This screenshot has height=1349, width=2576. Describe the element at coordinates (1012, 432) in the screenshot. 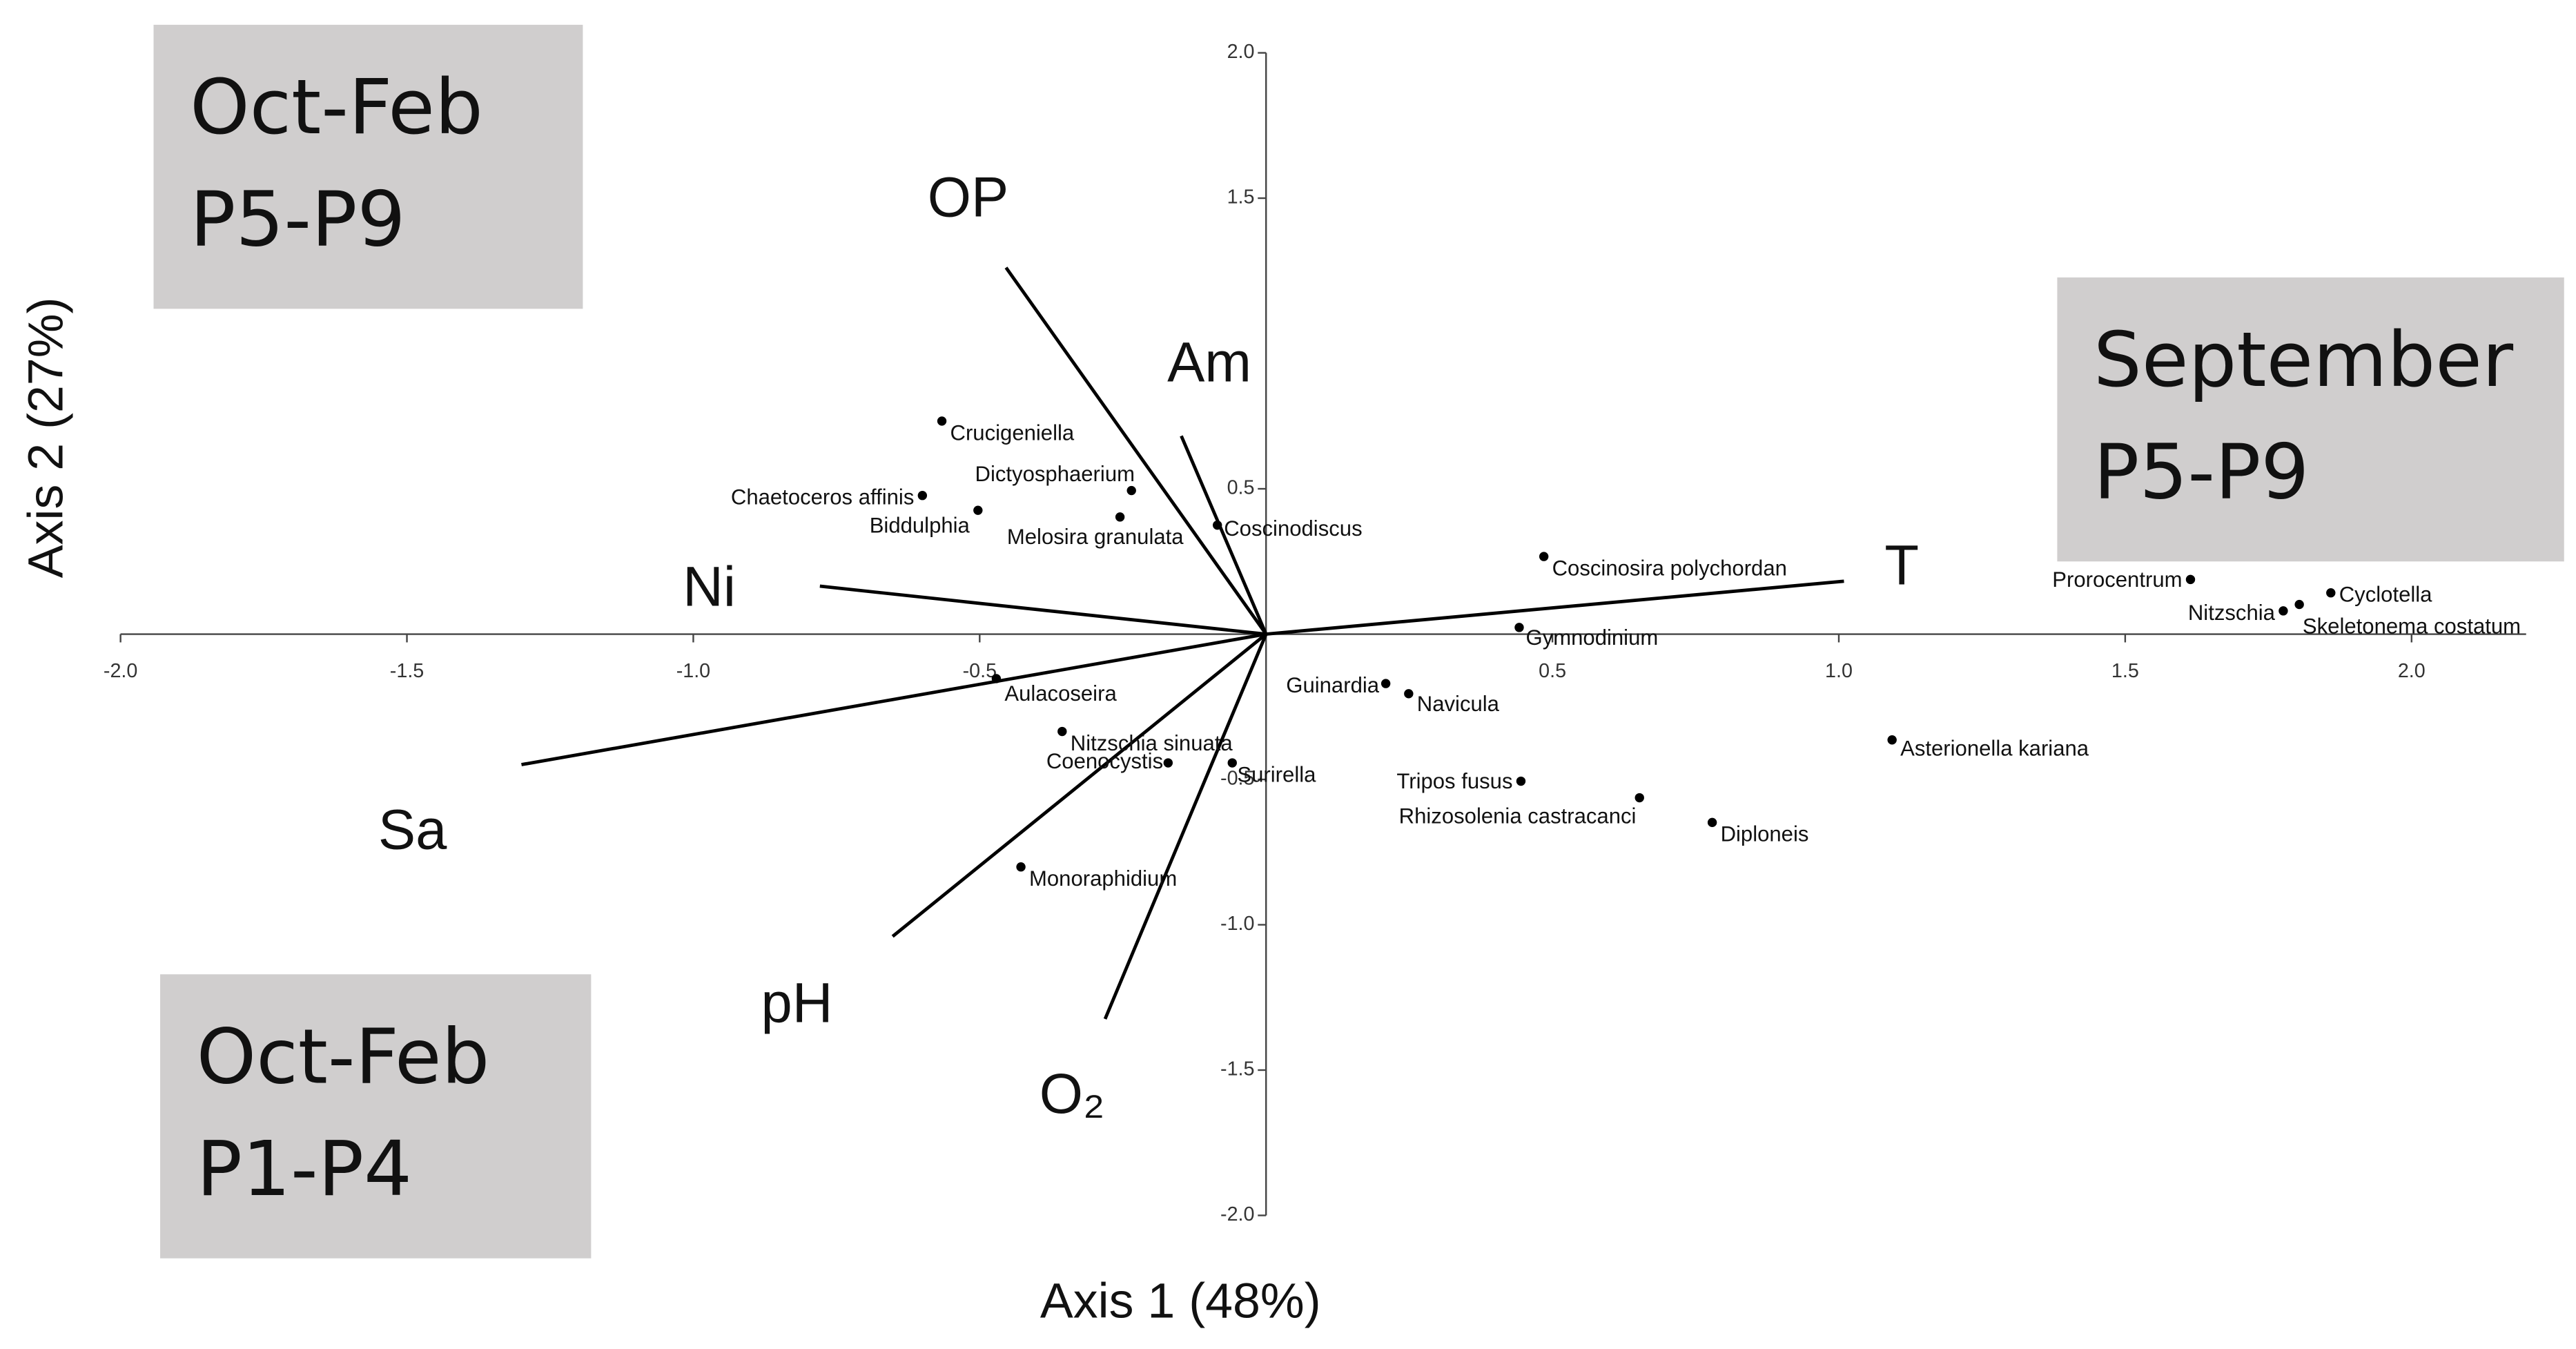

I see `species-label: Crucigeniella` at that location.